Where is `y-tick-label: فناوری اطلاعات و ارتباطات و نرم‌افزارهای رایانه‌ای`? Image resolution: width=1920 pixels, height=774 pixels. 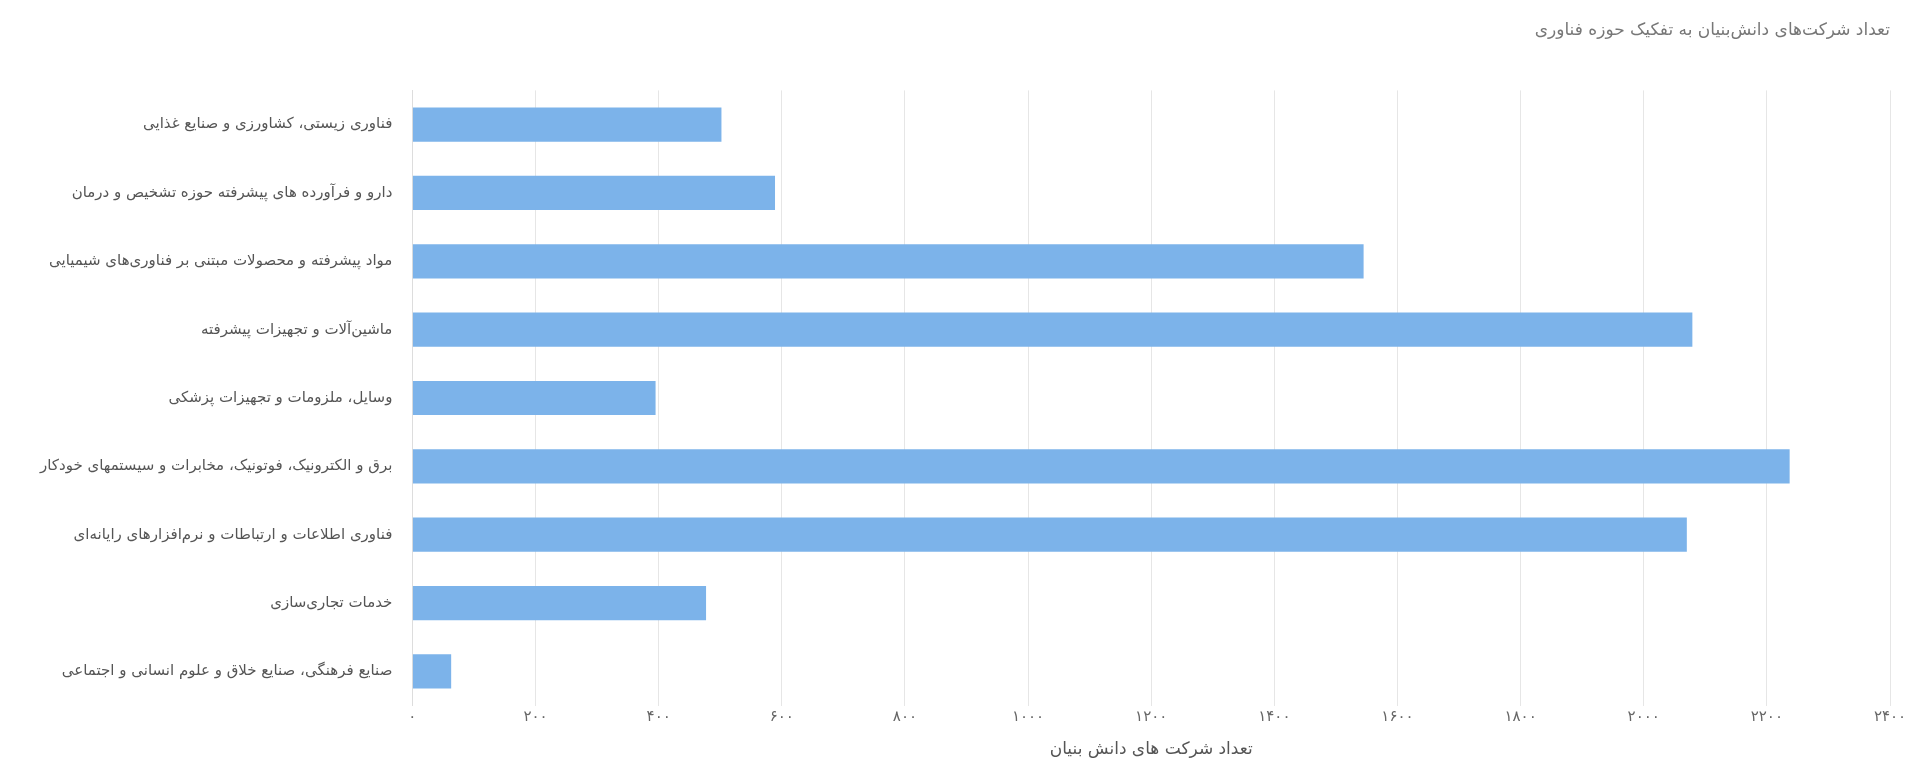
y-tick-label: فناوری اطلاعات و ارتباطات و نرم‌افزارهای رایانه‌ای is located at coordinates (233, 533).